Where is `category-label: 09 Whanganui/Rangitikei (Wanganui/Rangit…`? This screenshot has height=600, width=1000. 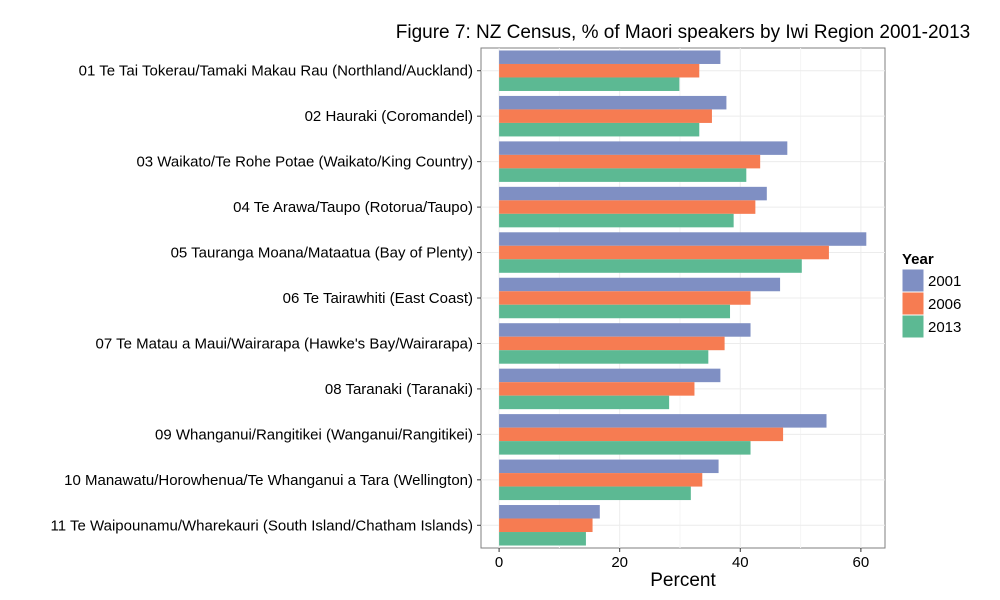
category-label: 09 Whanganui/Rangitikei (Wanganui/Rangit… is located at coordinates (314, 434).